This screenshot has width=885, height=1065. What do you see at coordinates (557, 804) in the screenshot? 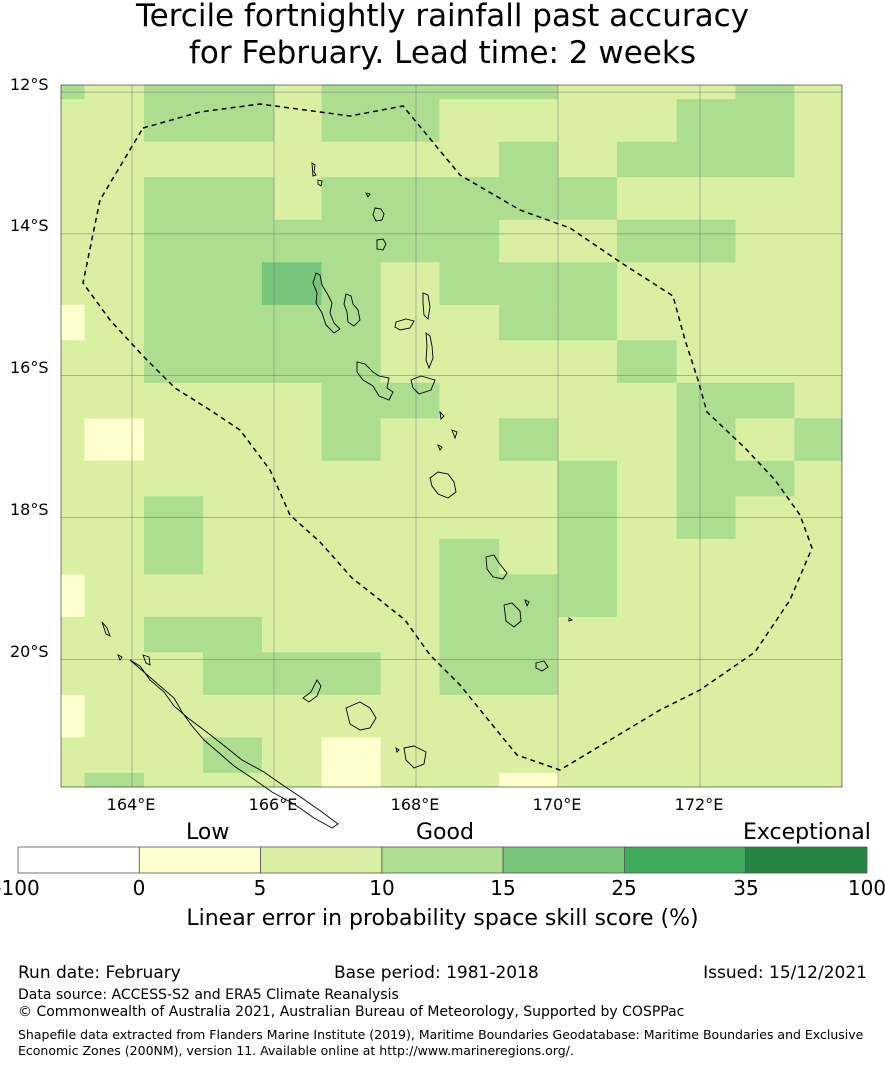
I see `lon-label: 170°E` at bounding box center [557, 804].